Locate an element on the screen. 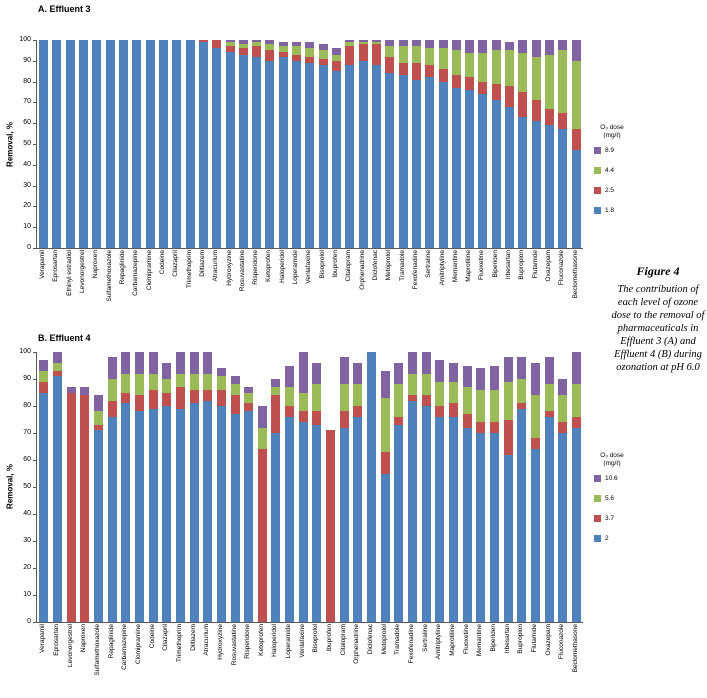 The width and height of the screenshot is (707, 698). x-axis-label: Verapamil is located at coordinates (43, 638).